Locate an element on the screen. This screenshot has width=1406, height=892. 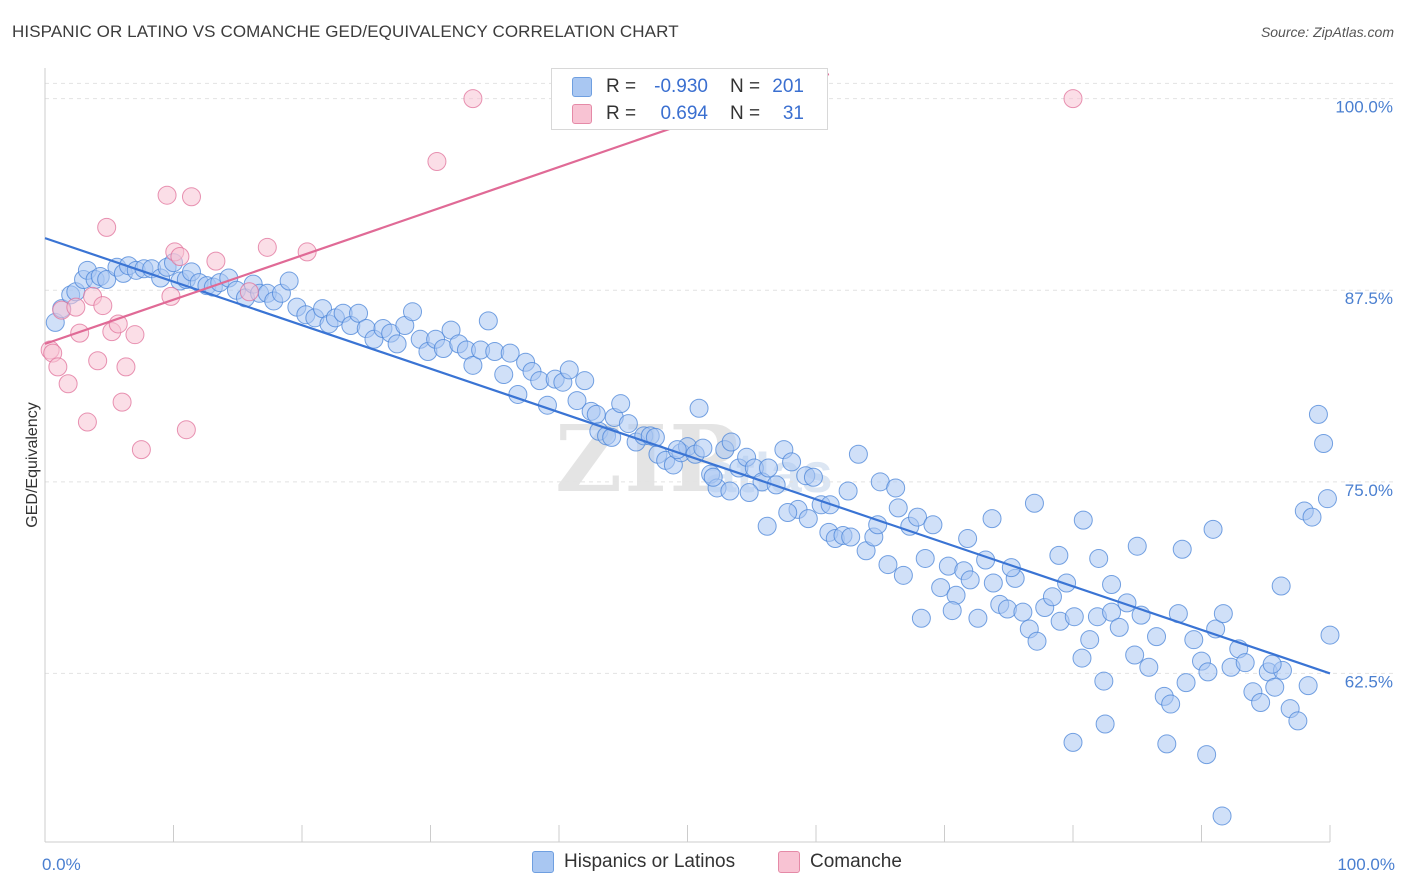
legend-row-hispanics: R = -0.930 N = 201 is located at coordinates (688, 87).